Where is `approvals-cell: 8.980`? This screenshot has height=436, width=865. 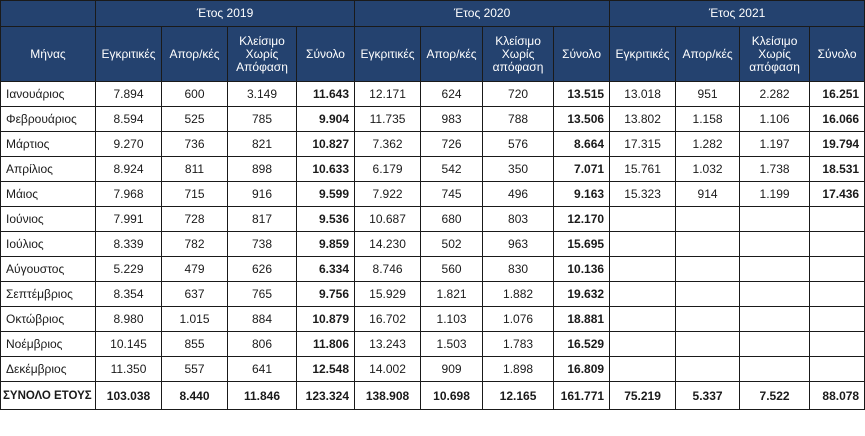
approvals-cell: 8.980 is located at coordinates (128, 319).